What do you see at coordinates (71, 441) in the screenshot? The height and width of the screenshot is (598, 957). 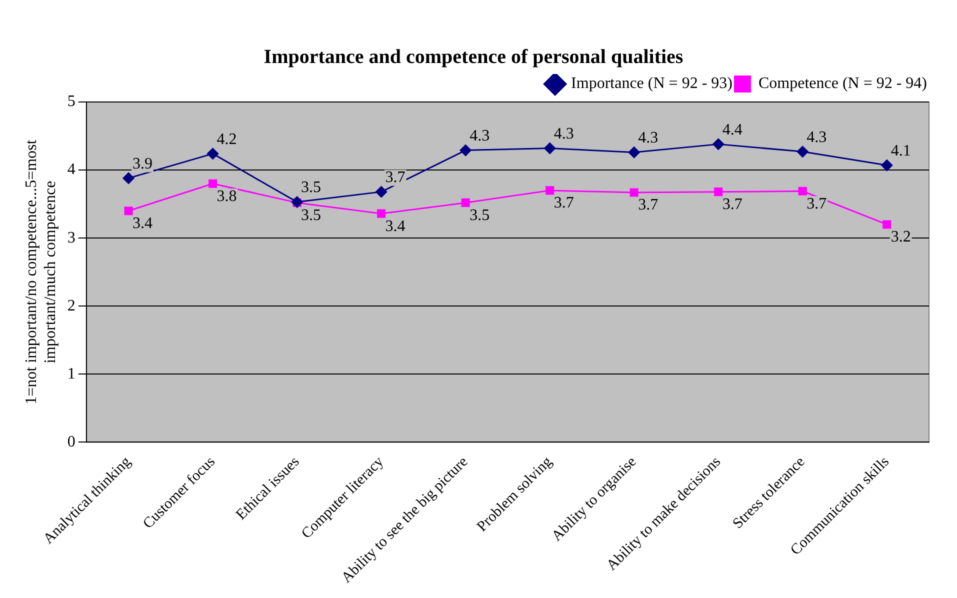 I see `y-tick-label: 0` at bounding box center [71, 441].